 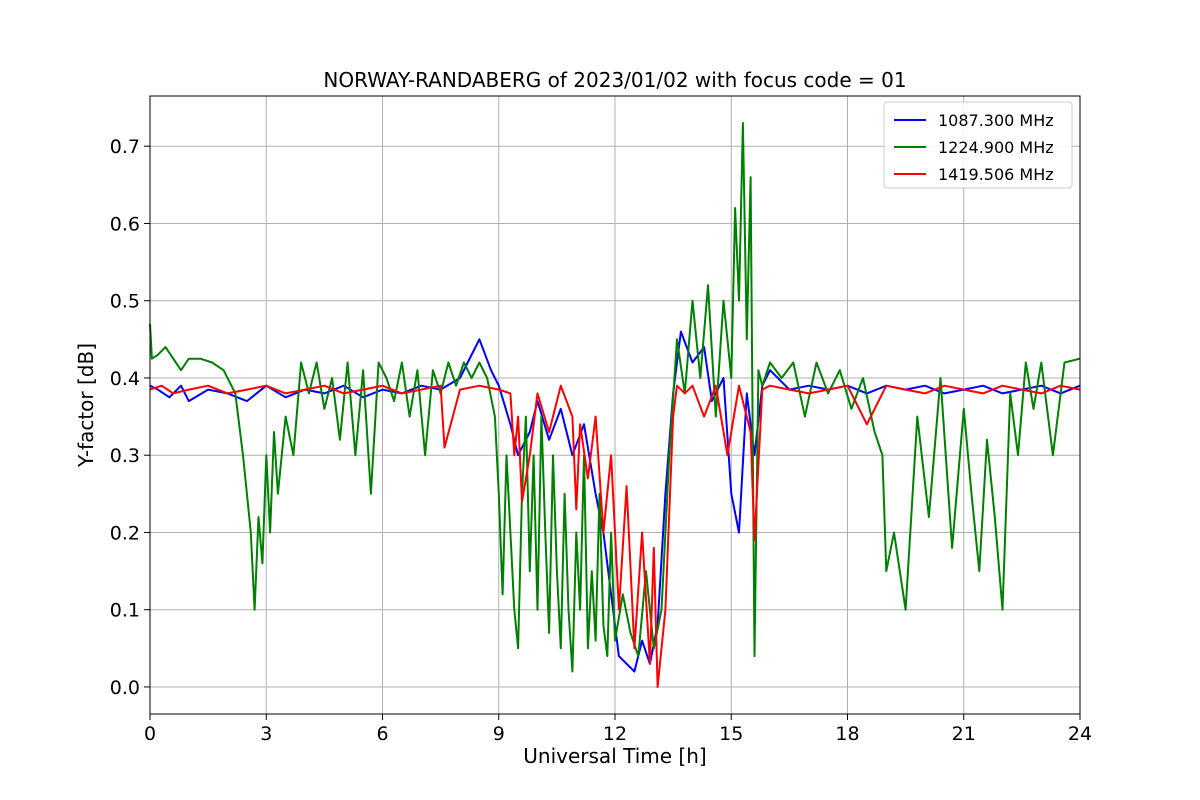 I want to click on legend: 1087.300 MHz 1224.900 MHz 1419.506 MHz, so click(x=978, y=145).